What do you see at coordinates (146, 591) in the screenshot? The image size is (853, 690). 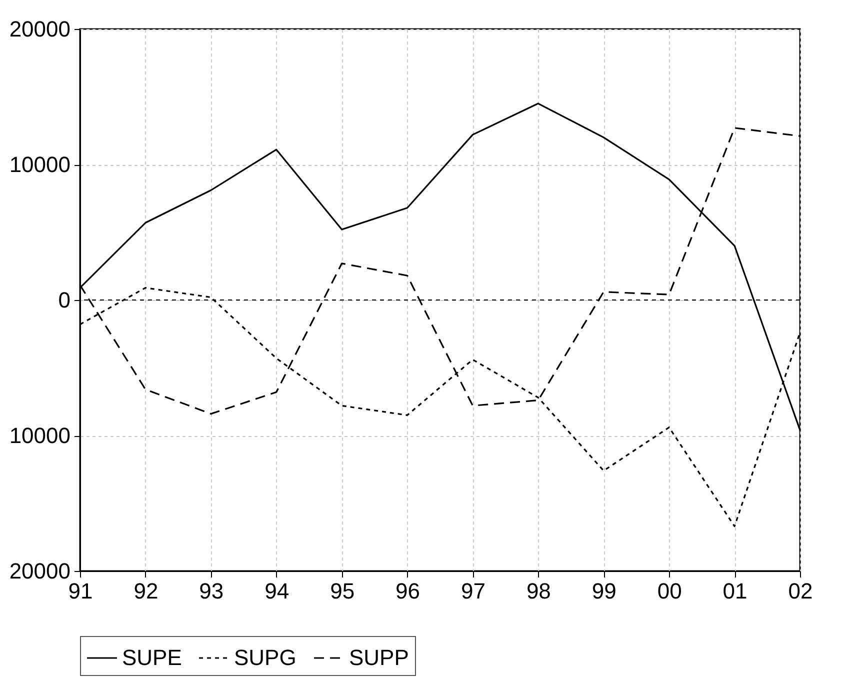 I see `x-tick-label: 92` at bounding box center [146, 591].